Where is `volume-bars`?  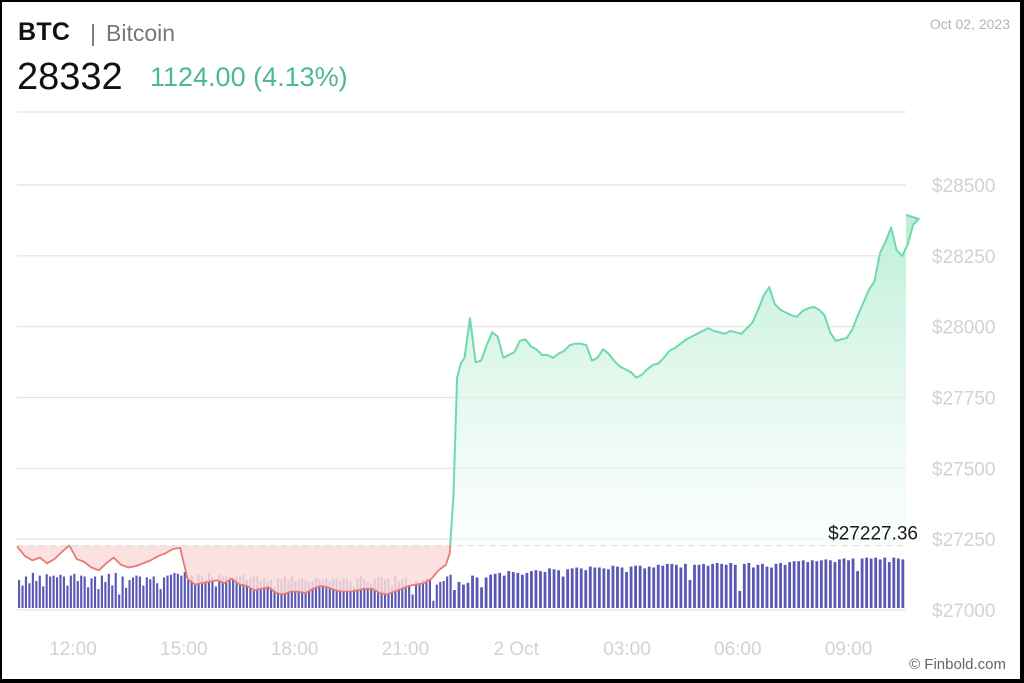
volume-bars is located at coordinates (461, 582).